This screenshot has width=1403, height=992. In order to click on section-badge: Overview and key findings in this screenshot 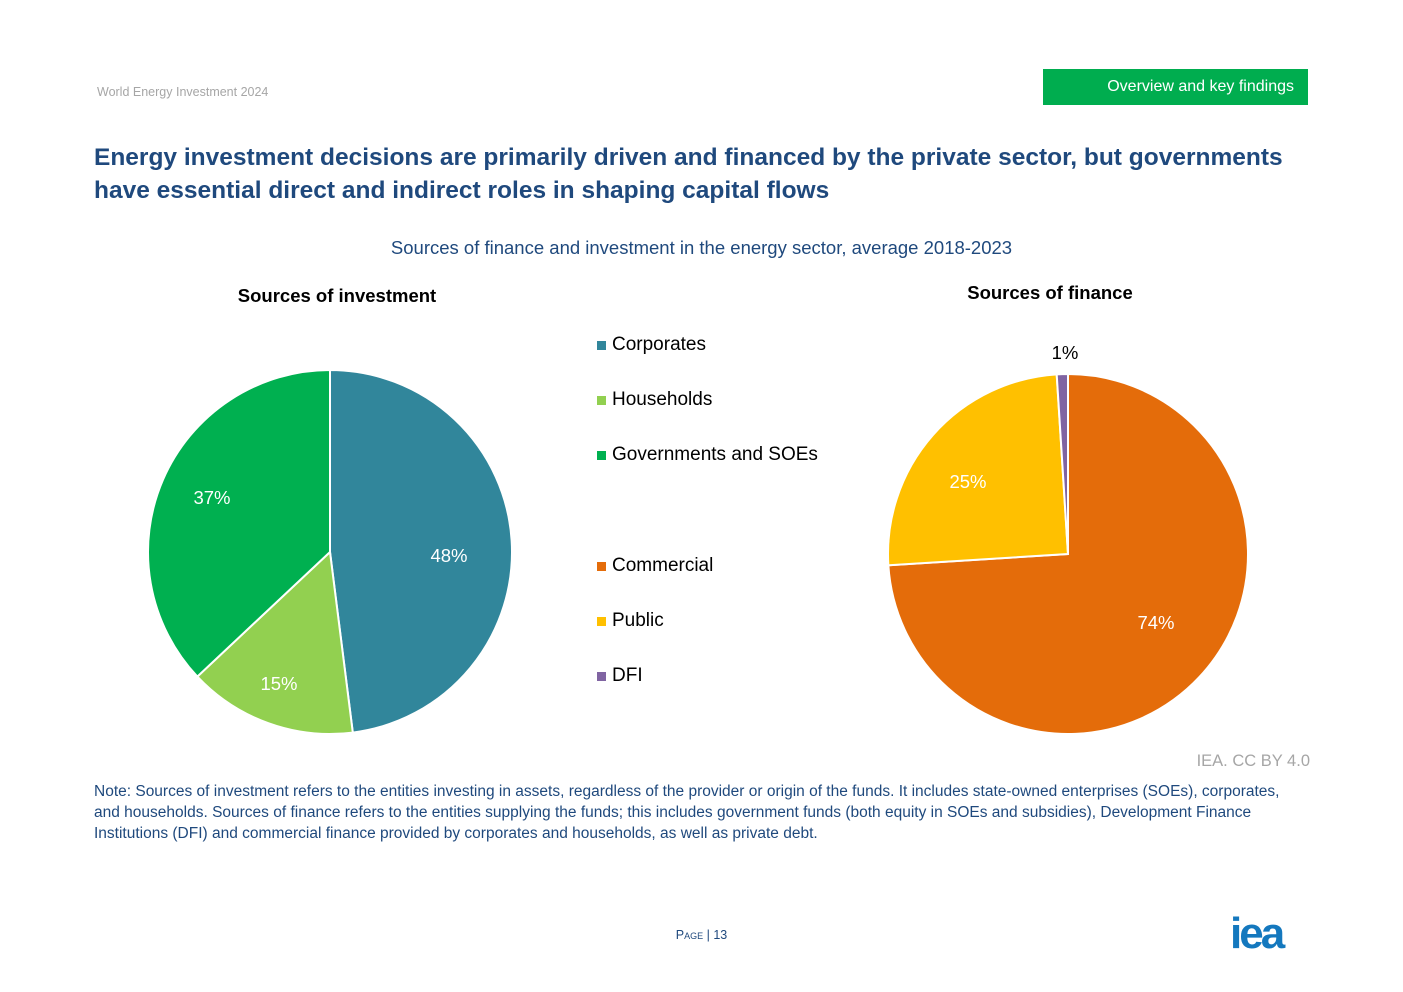, I will do `click(1175, 87)`.